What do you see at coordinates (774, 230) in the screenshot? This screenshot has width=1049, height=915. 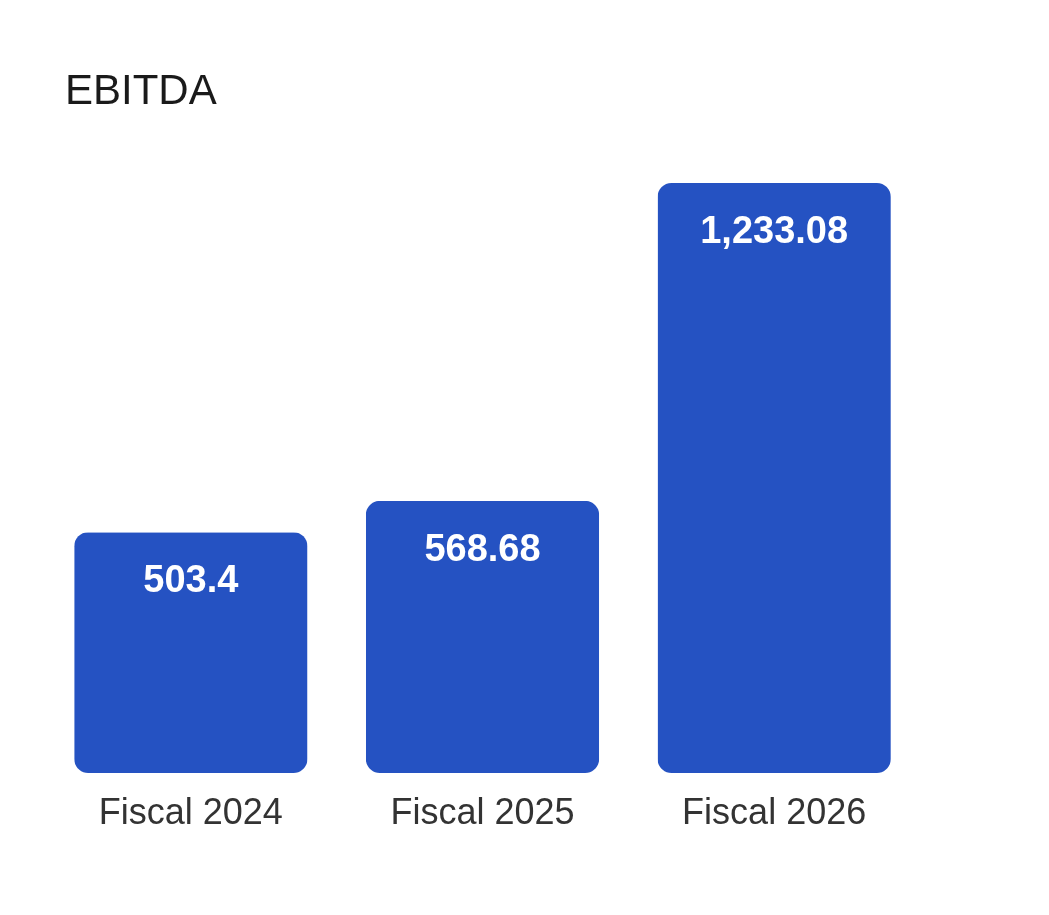 I see `data-label: 1,233.08` at bounding box center [774, 230].